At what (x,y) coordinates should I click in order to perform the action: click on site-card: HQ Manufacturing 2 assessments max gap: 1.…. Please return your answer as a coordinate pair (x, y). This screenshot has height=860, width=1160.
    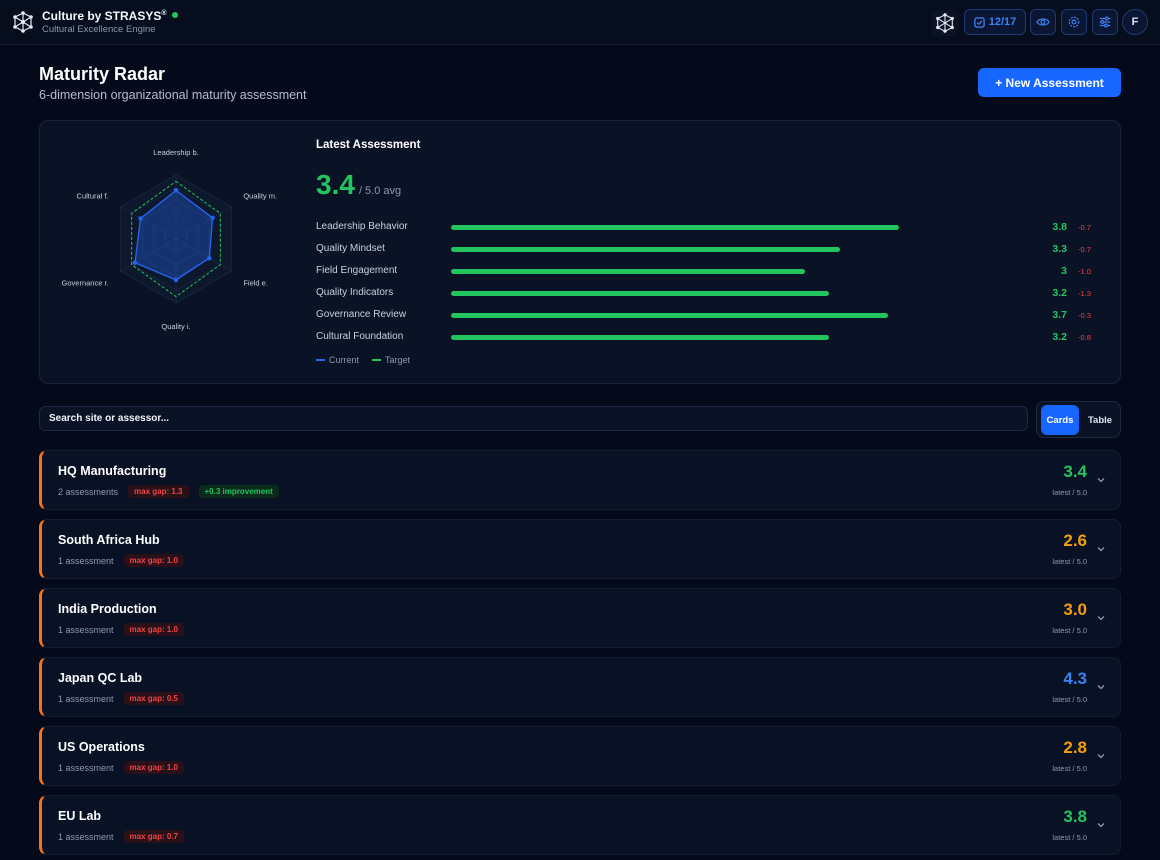
    Looking at the image, I should click on (580, 480).